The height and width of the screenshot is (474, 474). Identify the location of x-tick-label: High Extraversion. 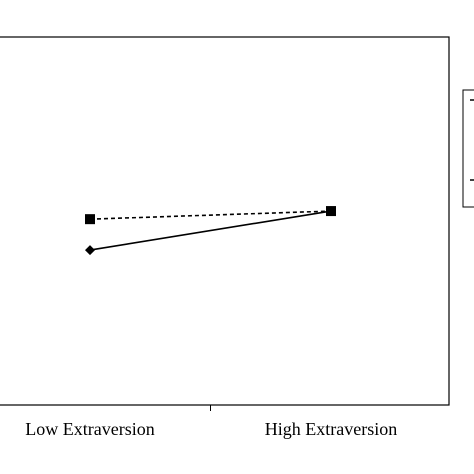
(331, 429).